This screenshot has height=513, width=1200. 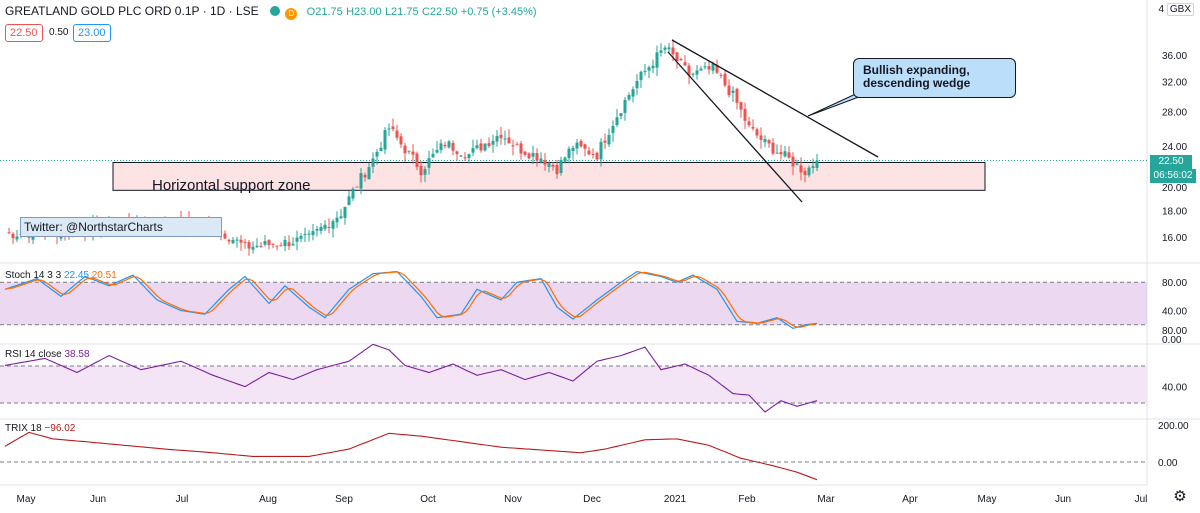 I want to click on delayed-data-icon: D, so click(x=291, y=14).